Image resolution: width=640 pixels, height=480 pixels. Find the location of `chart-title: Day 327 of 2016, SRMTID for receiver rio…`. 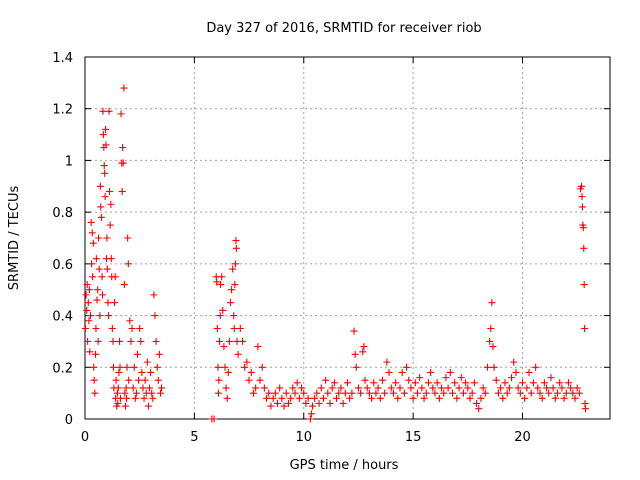

chart-title: Day 327 of 2016, SRMTID for receiver rio… is located at coordinates (343, 28).